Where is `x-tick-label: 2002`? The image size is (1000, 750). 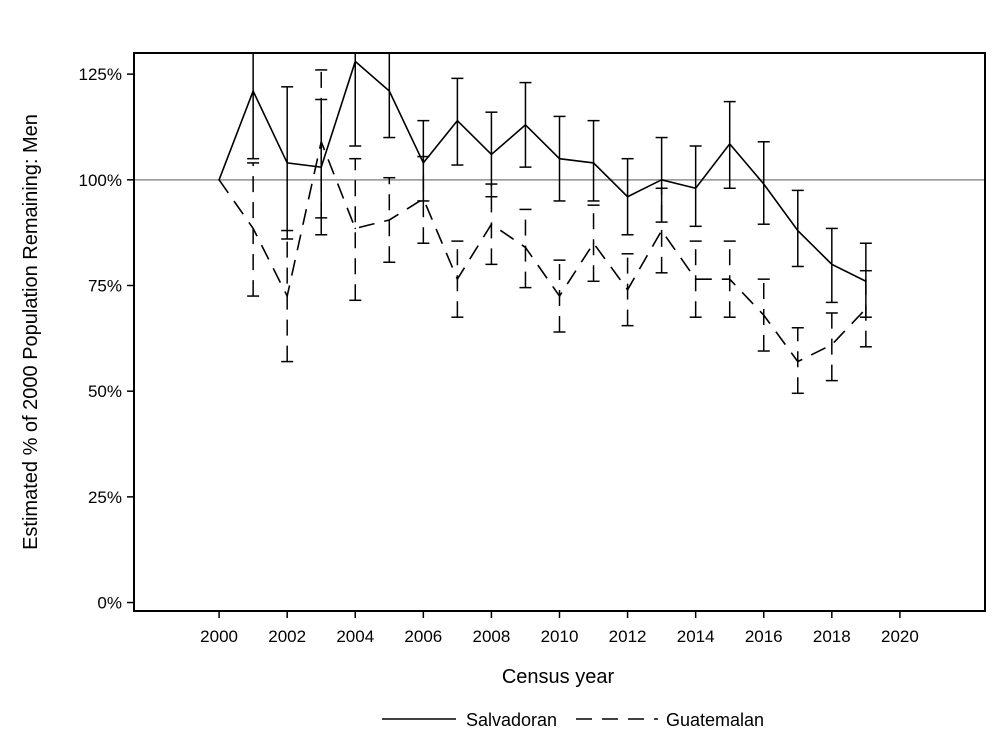
x-tick-label: 2002 is located at coordinates (287, 636).